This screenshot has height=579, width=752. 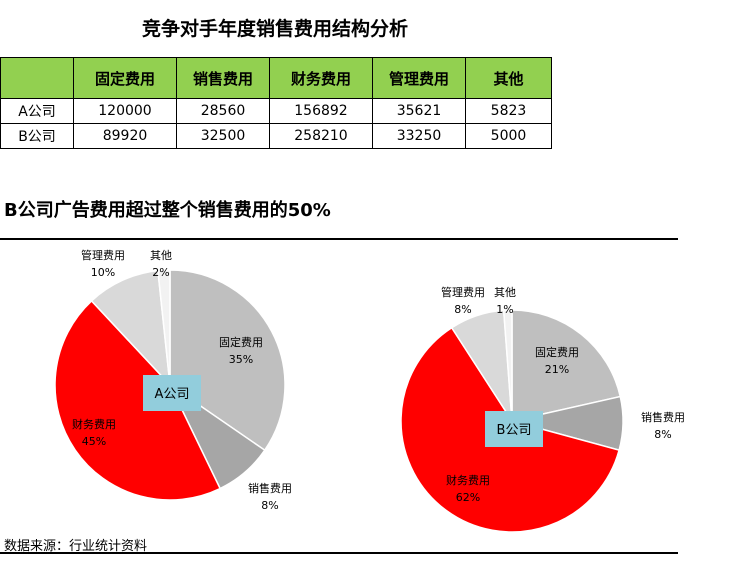 I want to click on pie1-percent-fixed: 35%, so click(x=241, y=359).